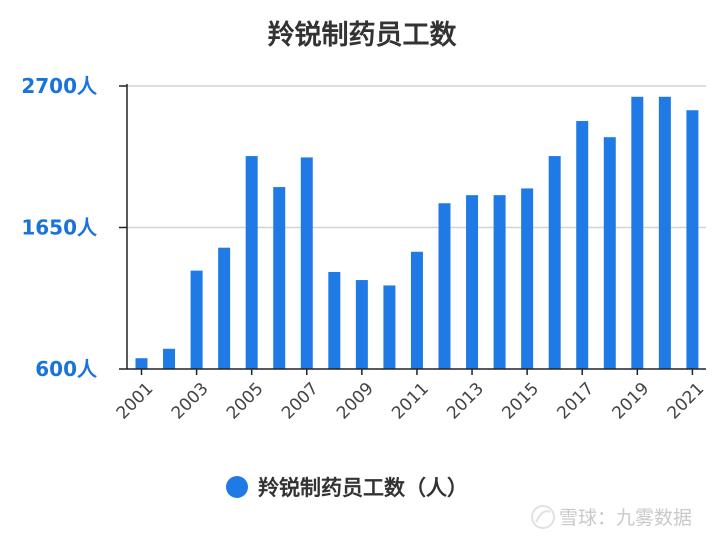  What do you see at coordinates (543, 517) in the screenshot?
I see `xueqiu-logo-icon` at bounding box center [543, 517].